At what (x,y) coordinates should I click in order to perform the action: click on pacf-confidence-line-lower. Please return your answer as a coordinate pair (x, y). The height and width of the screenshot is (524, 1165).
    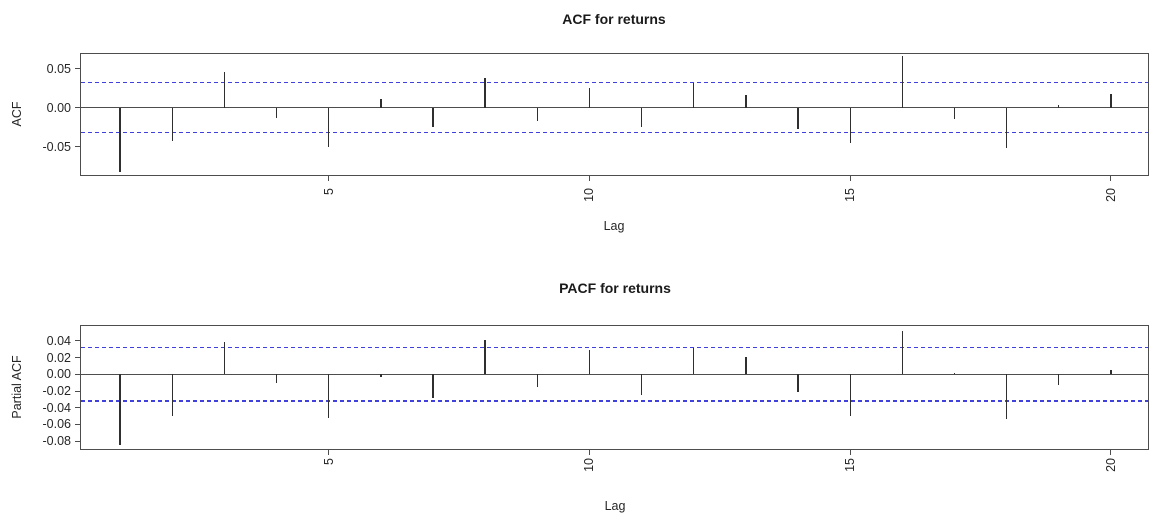
    Looking at the image, I should click on (614, 401).